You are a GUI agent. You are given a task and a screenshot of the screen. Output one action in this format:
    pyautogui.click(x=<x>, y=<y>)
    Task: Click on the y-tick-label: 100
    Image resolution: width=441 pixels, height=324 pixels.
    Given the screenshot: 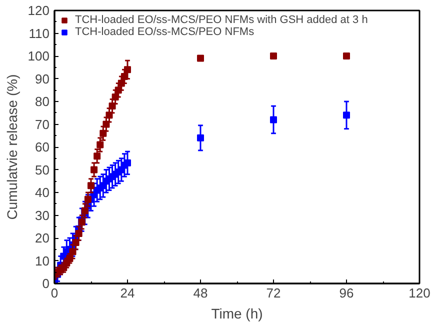 What is the action you would take?
    pyautogui.click(x=39, y=56)
    